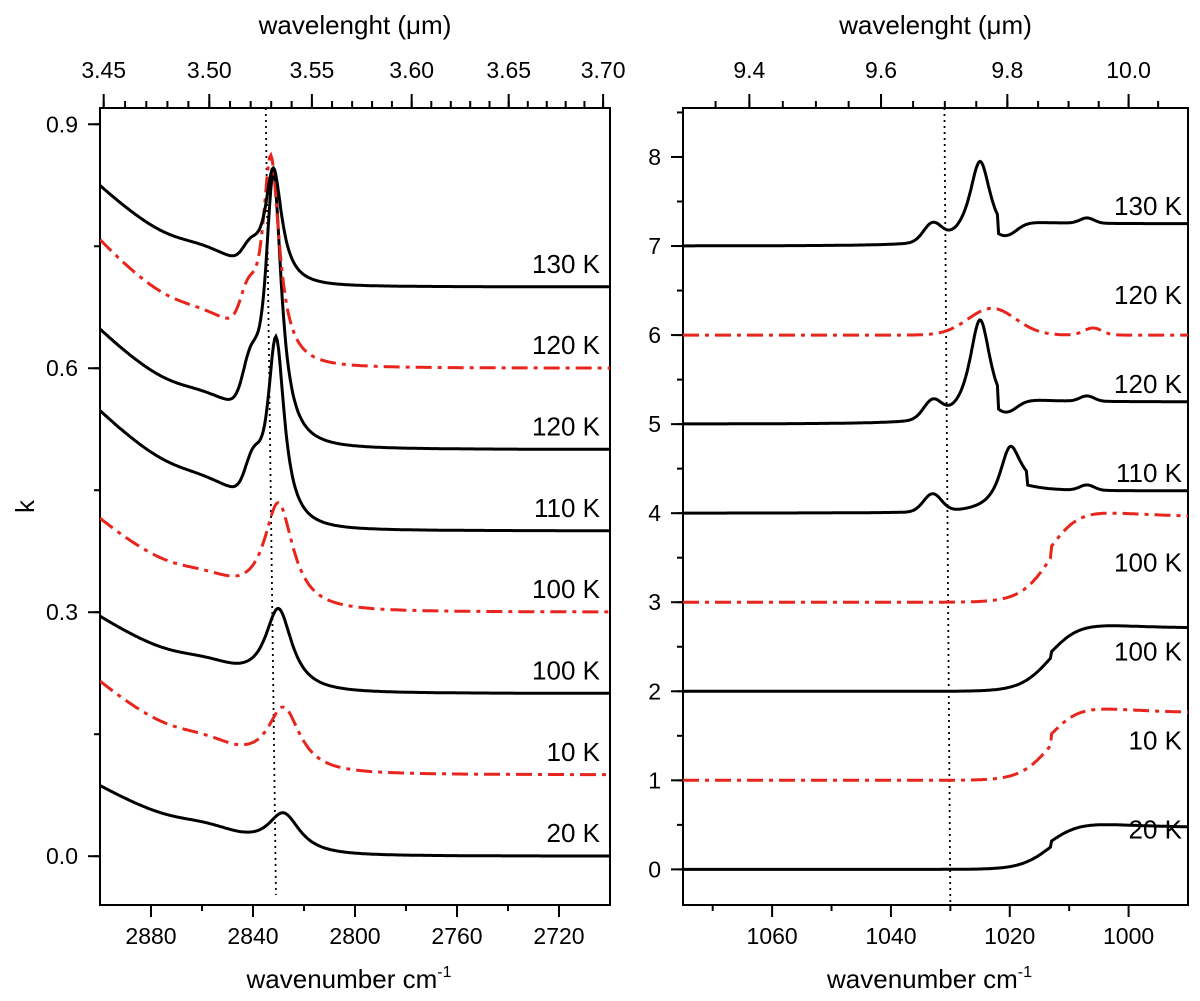  I want to click on x-tick-label: 2800, so click(354, 936).